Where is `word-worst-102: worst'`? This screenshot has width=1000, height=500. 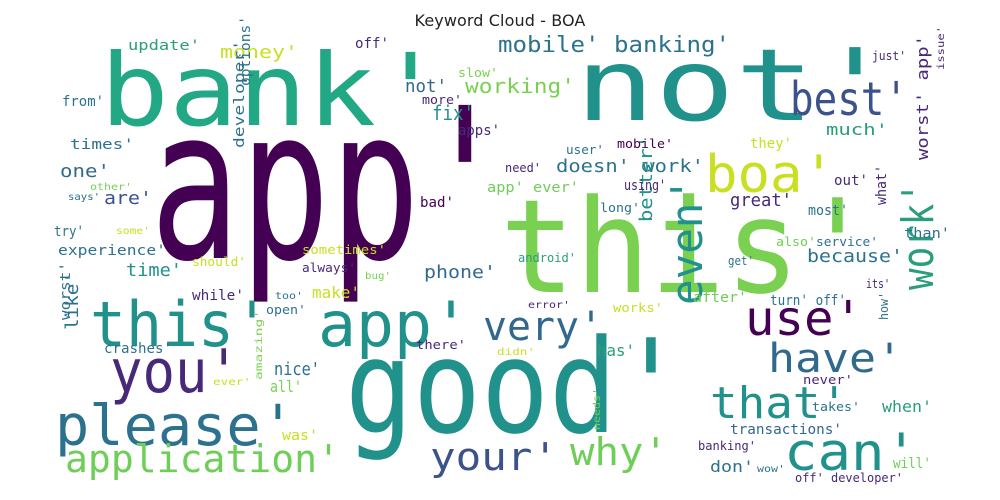
word-worst-102: worst' is located at coordinates (66, 291).